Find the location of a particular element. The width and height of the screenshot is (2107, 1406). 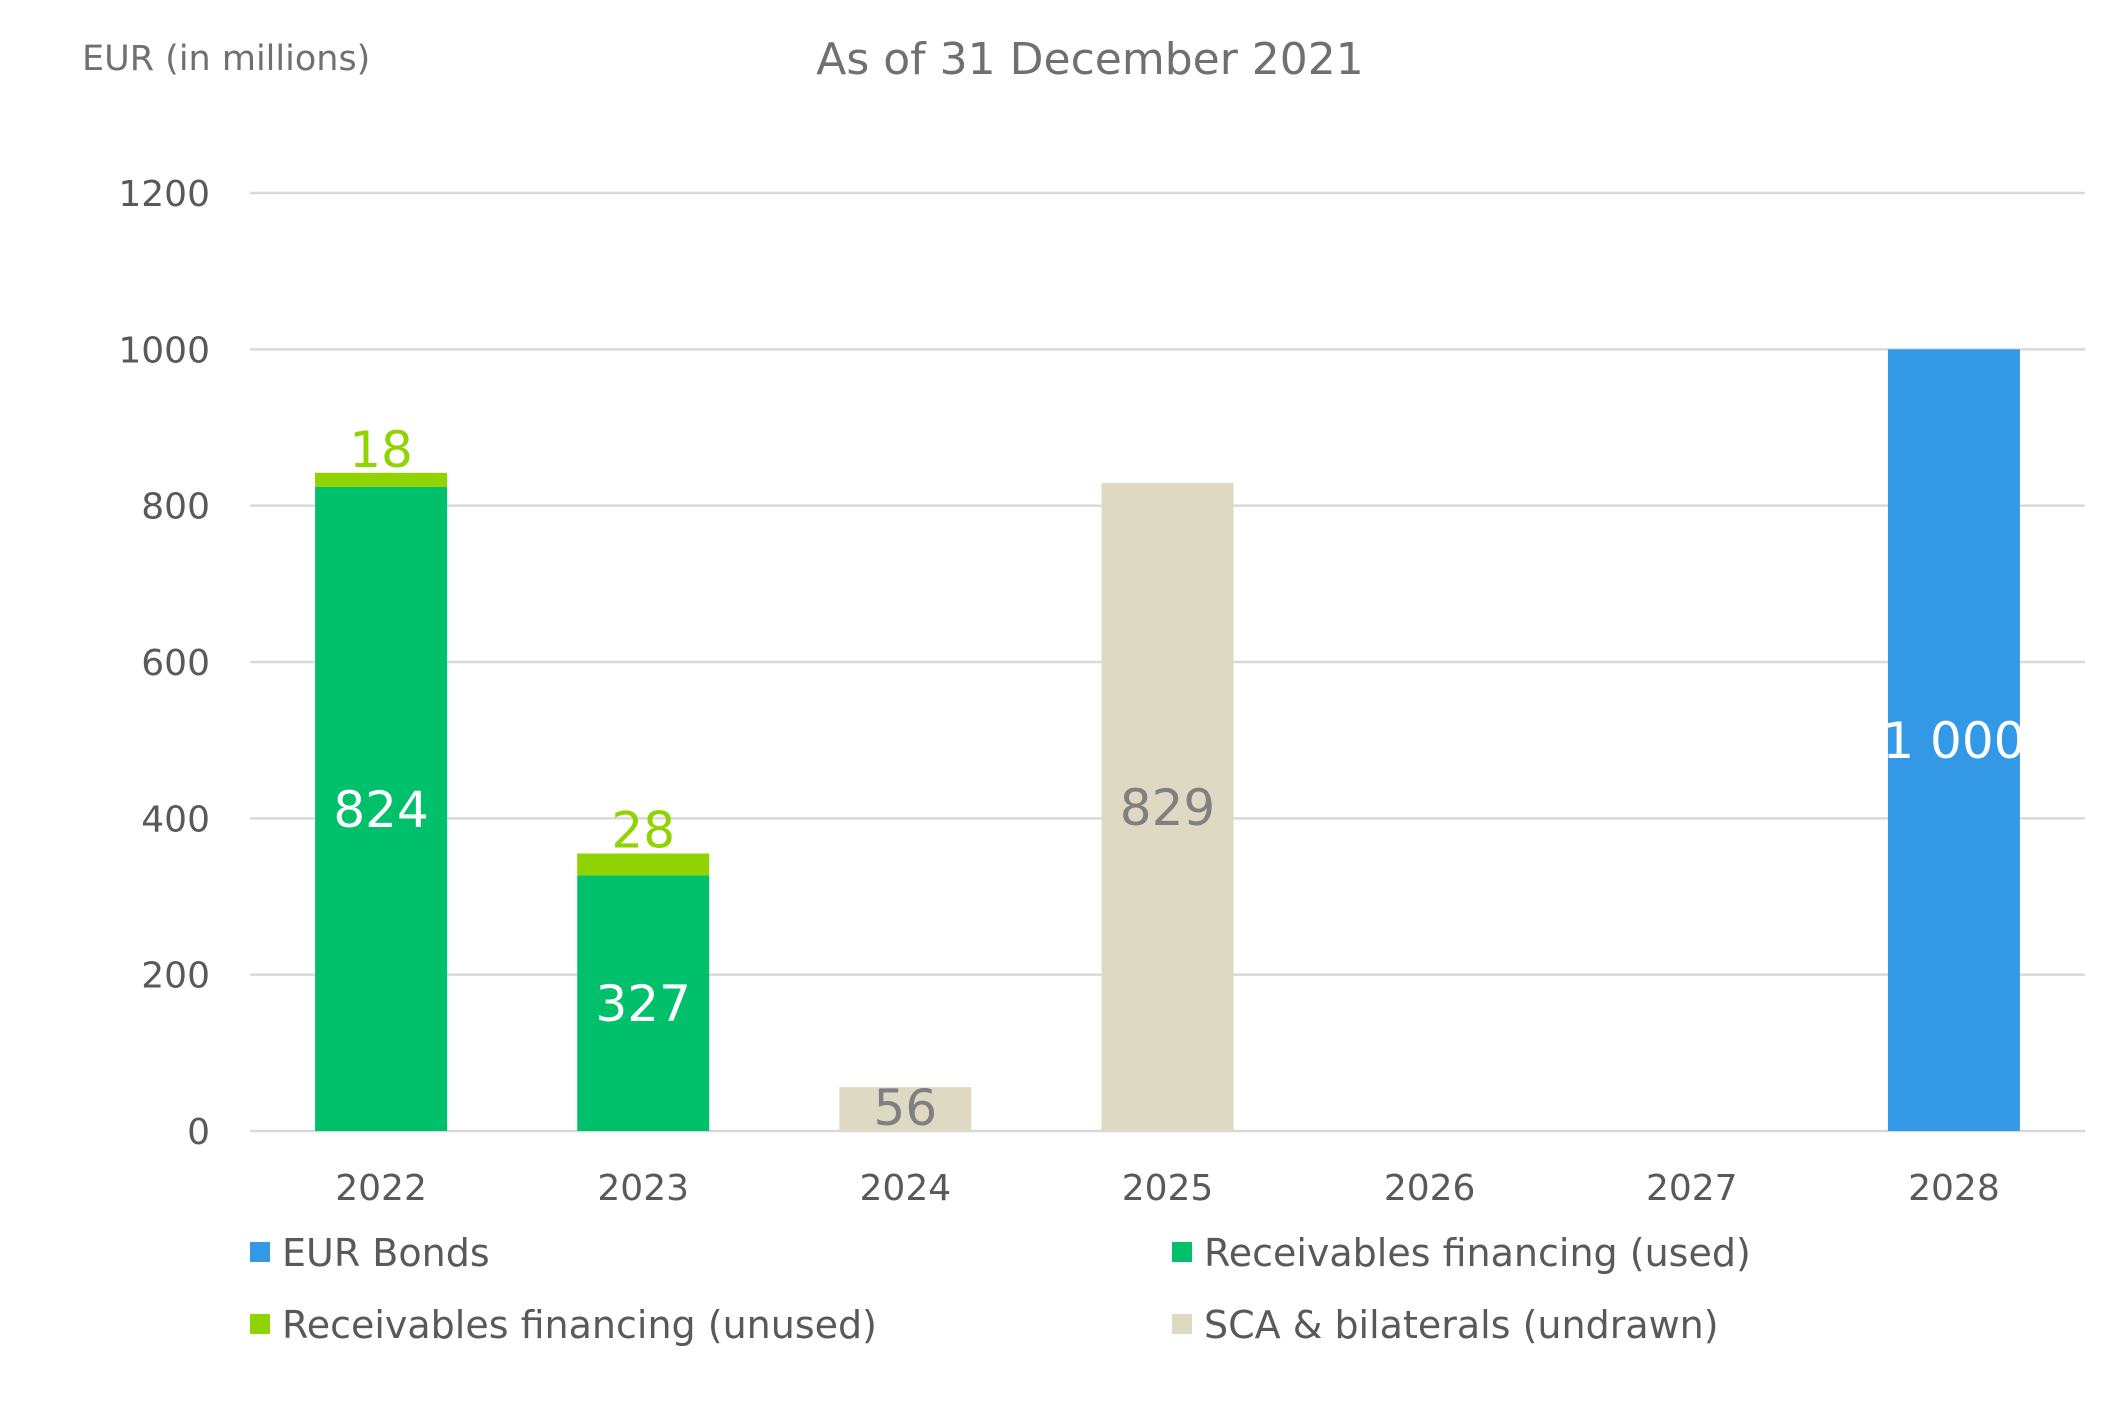

data-label: 824 is located at coordinates (380, 810).